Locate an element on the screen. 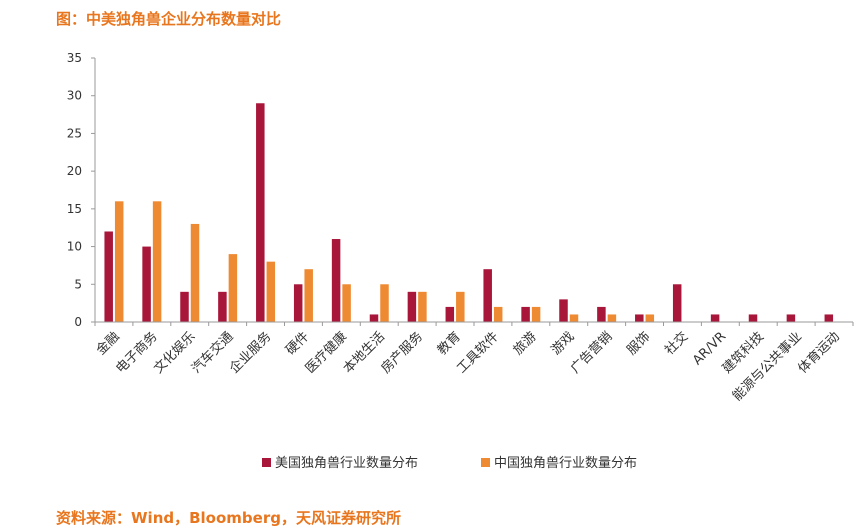  y-axis: 0 5 10 15 20 25 30 35 is located at coordinates (81, 190).